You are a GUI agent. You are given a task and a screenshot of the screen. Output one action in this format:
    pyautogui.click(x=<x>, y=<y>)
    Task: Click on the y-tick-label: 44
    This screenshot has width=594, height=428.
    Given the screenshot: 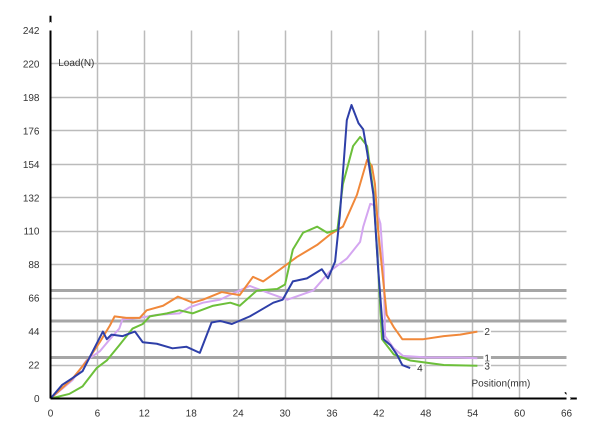 What is the action you would take?
    pyautogui.click(x=34, y=332)
    